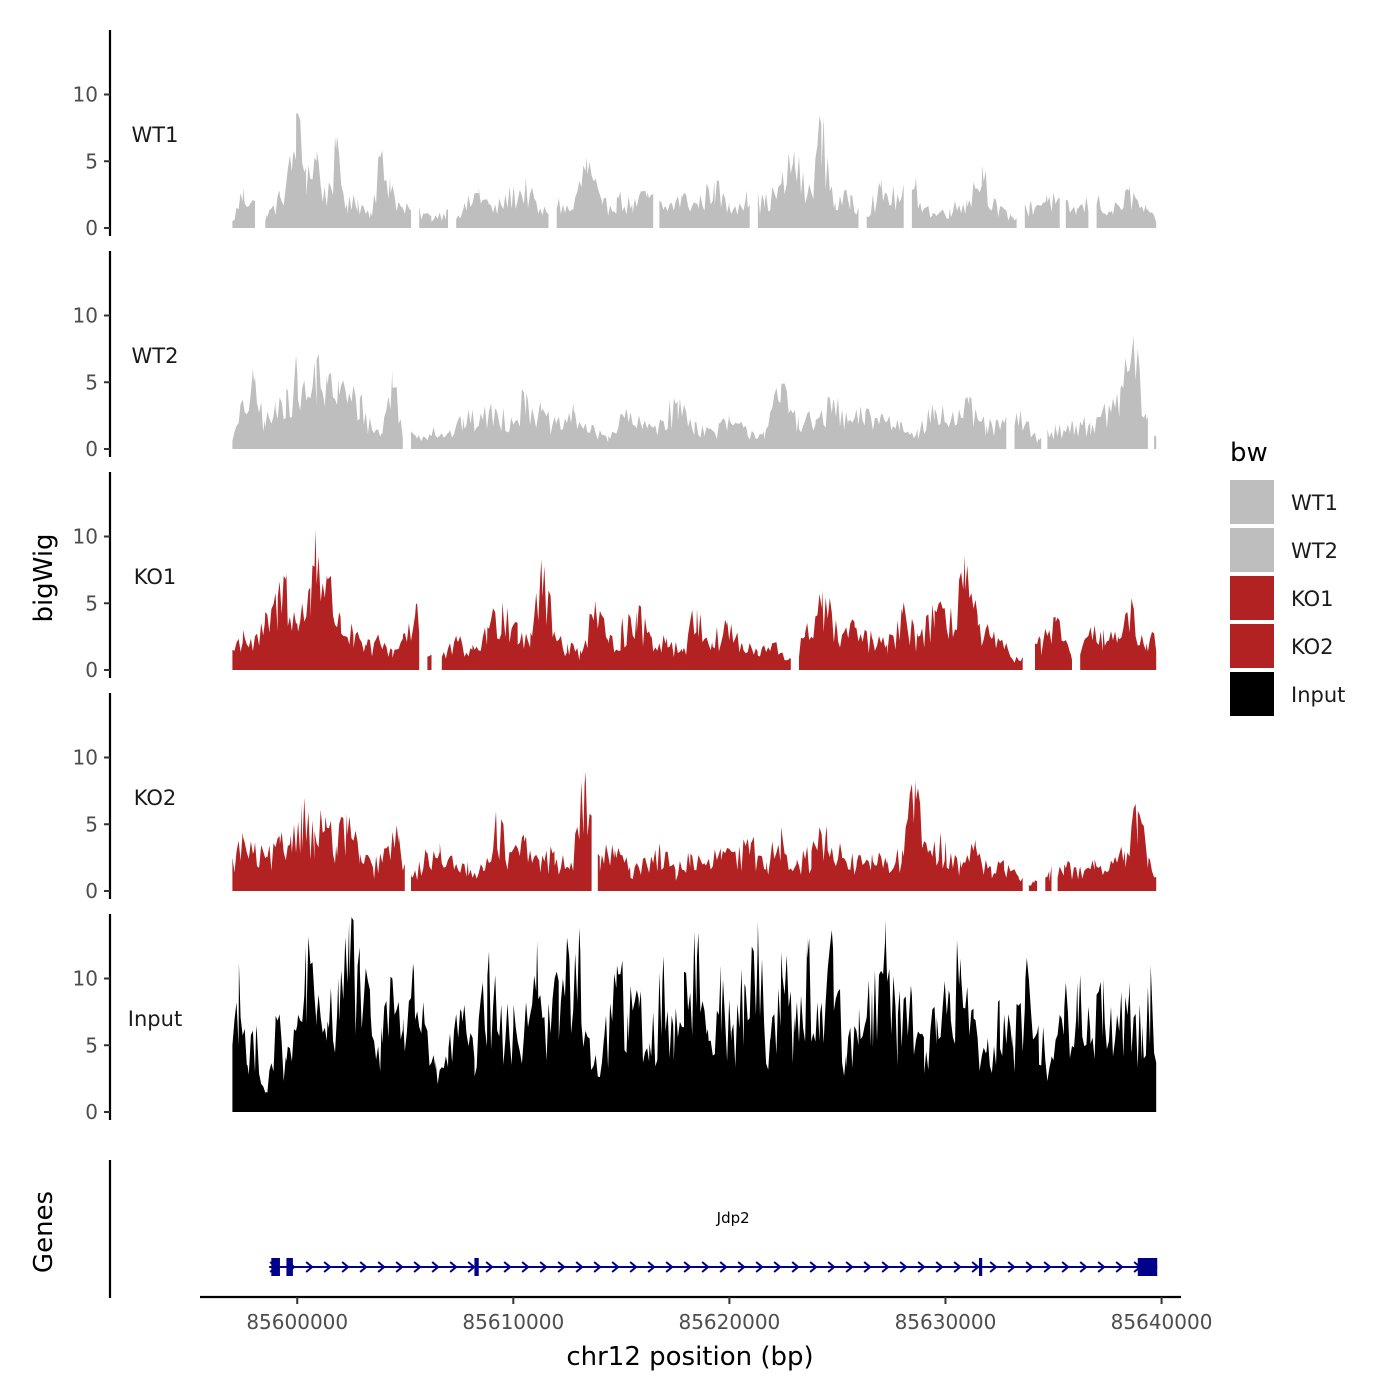 The width and height of the screenshot is (1400, 1400). What do you see at coordinates (1252, 550) in the screenshot?
I see `legend-swatch-wt2` at bounding box center [1252, 550].